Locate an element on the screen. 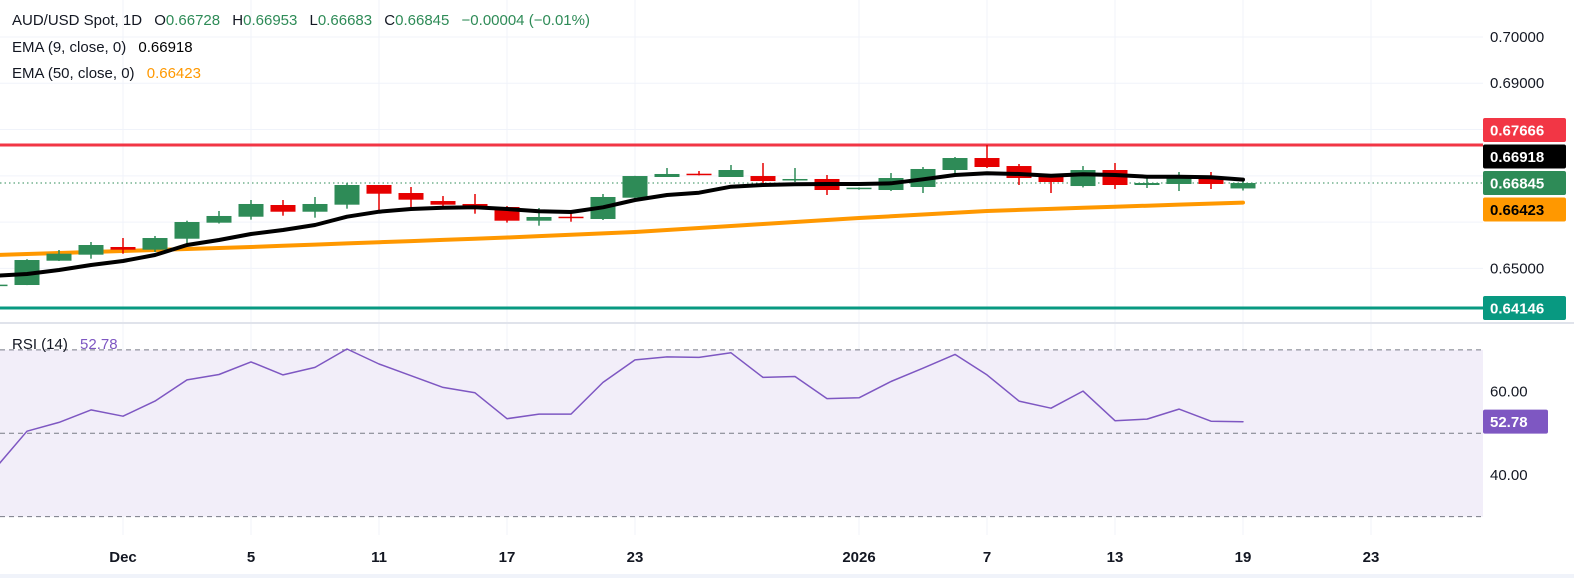 The width and height of the screenshot is (1574, 578). rsi-badge-label: 52.78 is located at coordinates (1509, 422).